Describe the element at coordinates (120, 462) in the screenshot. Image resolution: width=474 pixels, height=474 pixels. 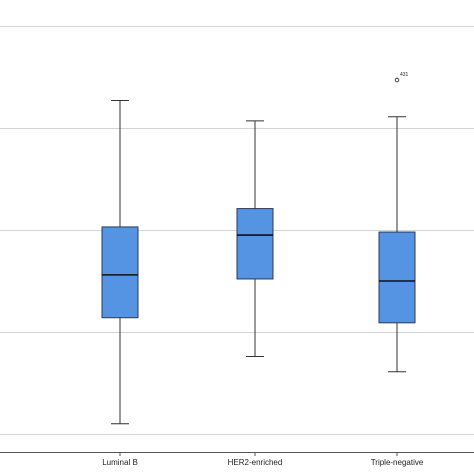
I see `x-tick-label: Luminal B` at that location.